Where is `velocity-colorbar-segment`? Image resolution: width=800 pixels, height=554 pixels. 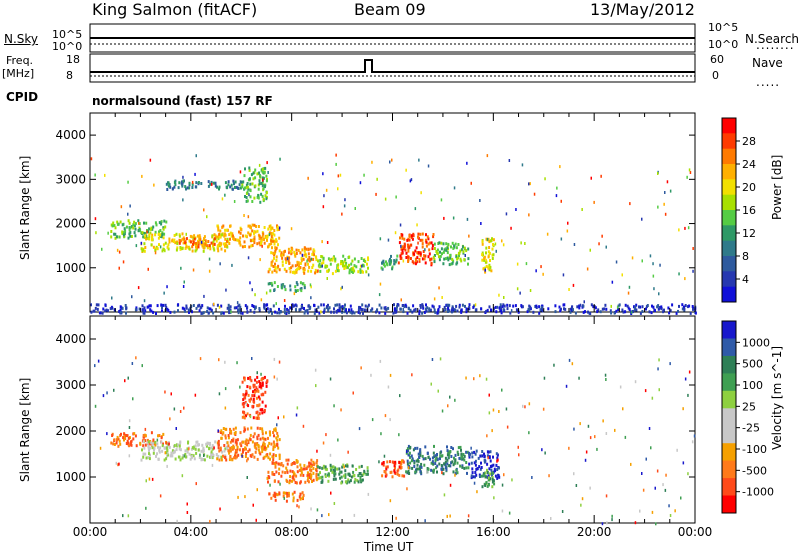
velocity-colorbar-segment is located at coordinates (729, 417).